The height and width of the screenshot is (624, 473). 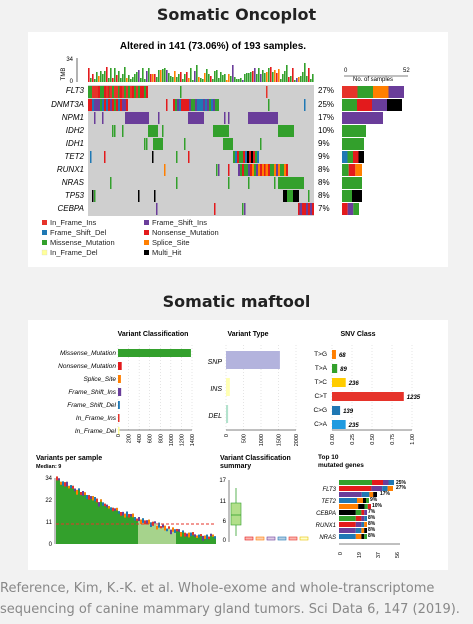 I want to click on gene-percent-runx1: 8%, so click(x=324, y=169).